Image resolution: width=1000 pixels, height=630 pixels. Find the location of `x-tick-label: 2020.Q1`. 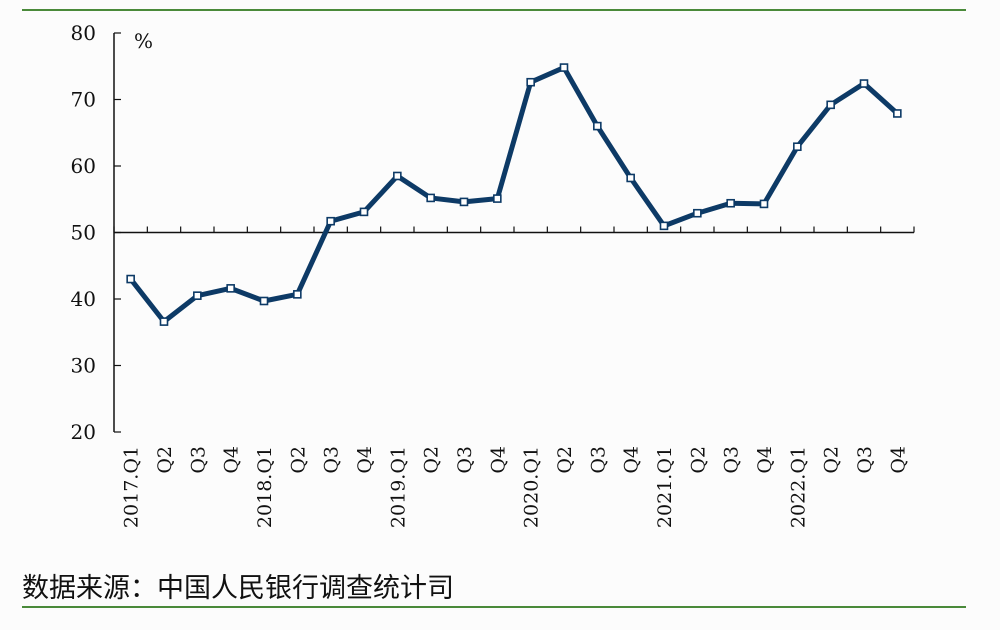

x-tick-label: 2020.Q1 is located at coordinates (532, 487).